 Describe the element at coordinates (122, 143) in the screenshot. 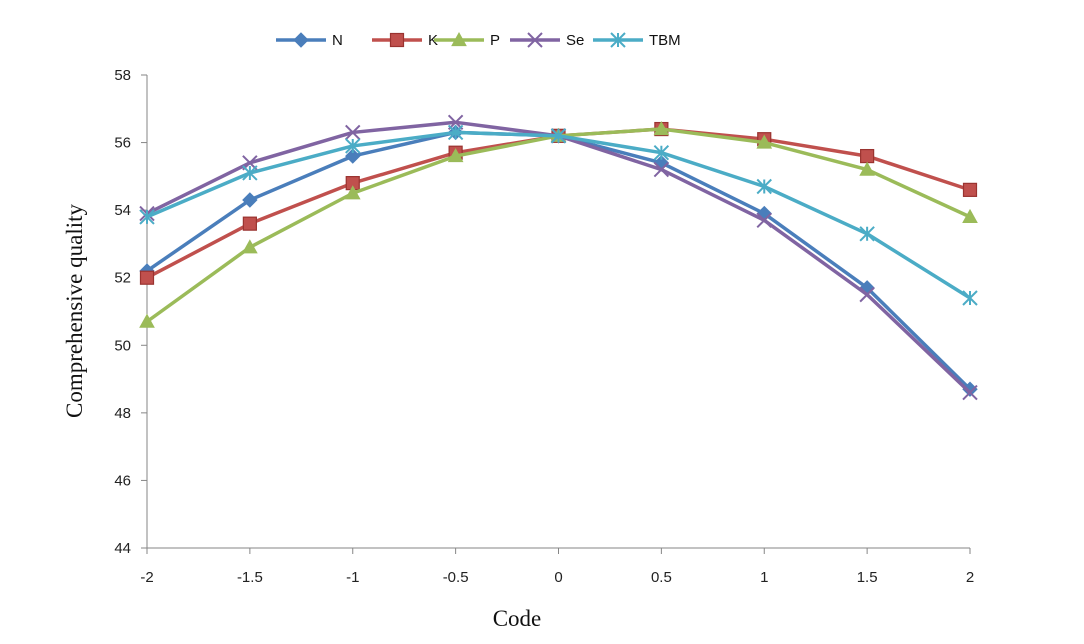

I see `y-tick-label: 56` at that location.